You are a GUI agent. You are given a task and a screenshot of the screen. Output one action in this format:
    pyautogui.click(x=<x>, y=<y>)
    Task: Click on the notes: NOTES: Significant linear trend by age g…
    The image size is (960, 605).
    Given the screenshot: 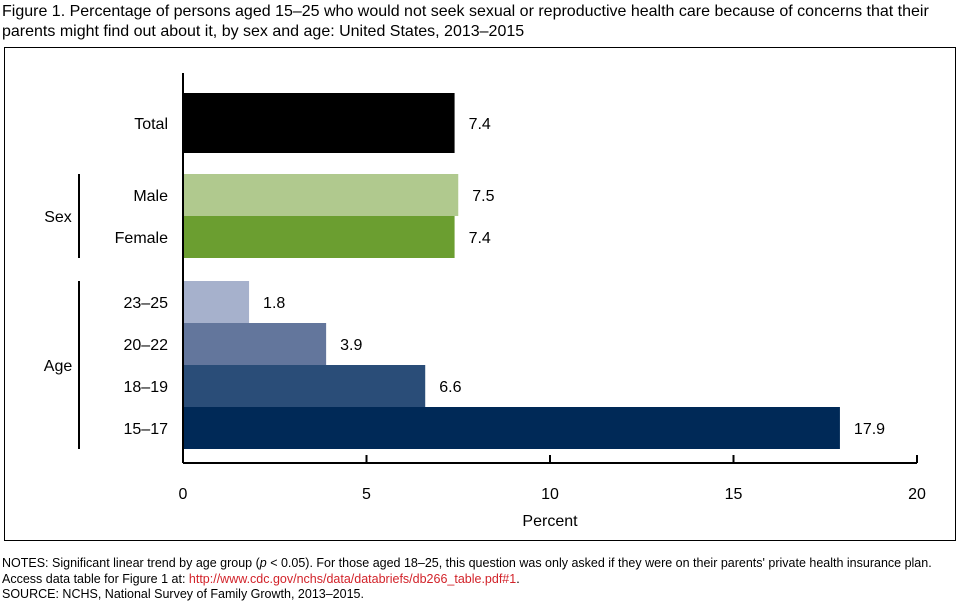 What is the action you would take?
    pyautogui.click(x=477, y=579)
    